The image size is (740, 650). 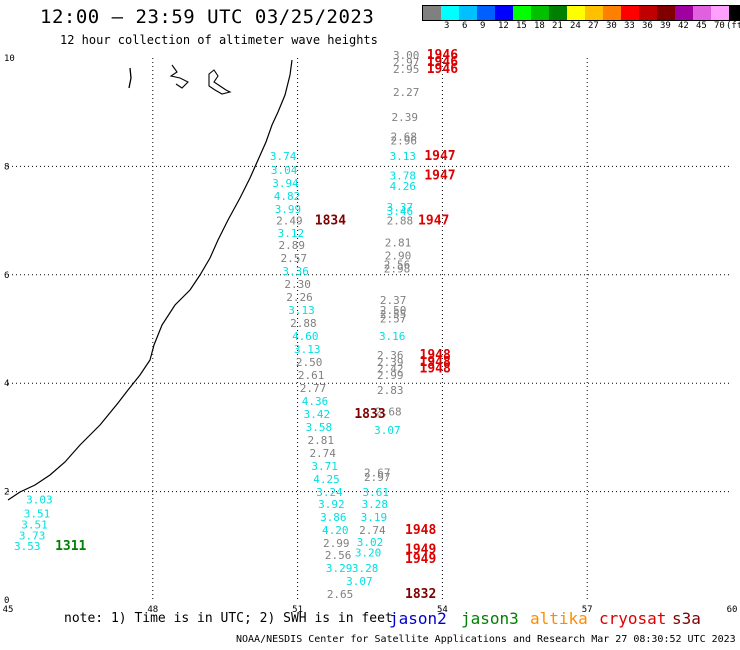 What do you see at coordinates (733, 26) in the screenshot?
I see `scale-unit: (ft)` at bounding box center [733, 26].